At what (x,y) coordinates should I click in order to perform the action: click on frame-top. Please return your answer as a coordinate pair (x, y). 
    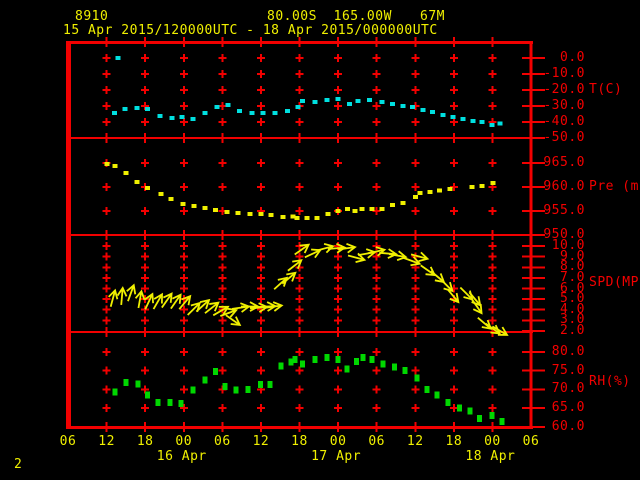
    Looking at the image, I should click on (299, 42).